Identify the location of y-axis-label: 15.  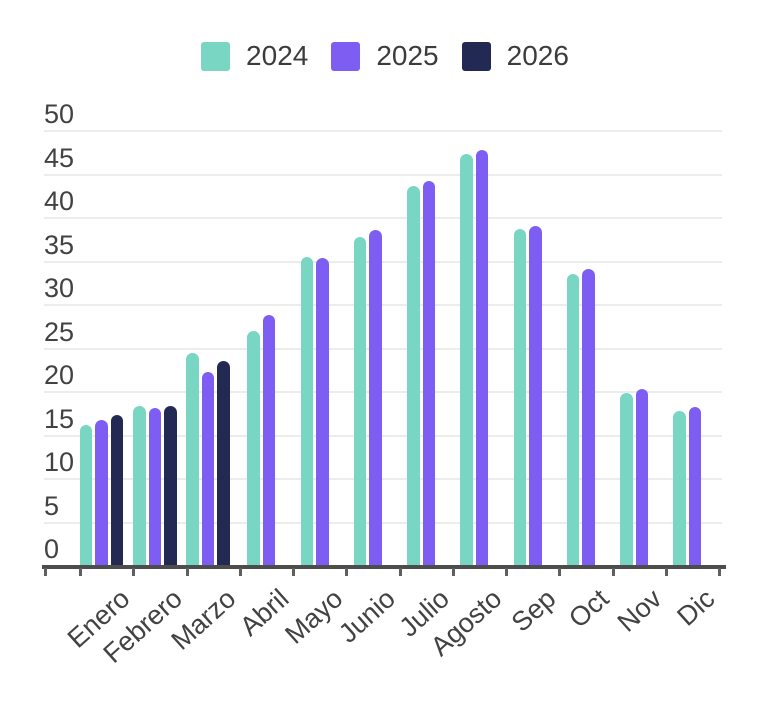
(59, 418).